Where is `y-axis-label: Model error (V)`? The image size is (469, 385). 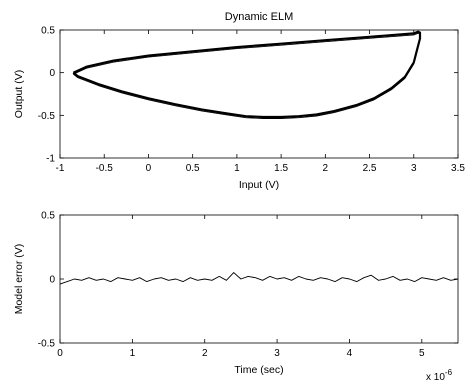
y-axis-label: Model error (V) is located at coordinates (19, 279).